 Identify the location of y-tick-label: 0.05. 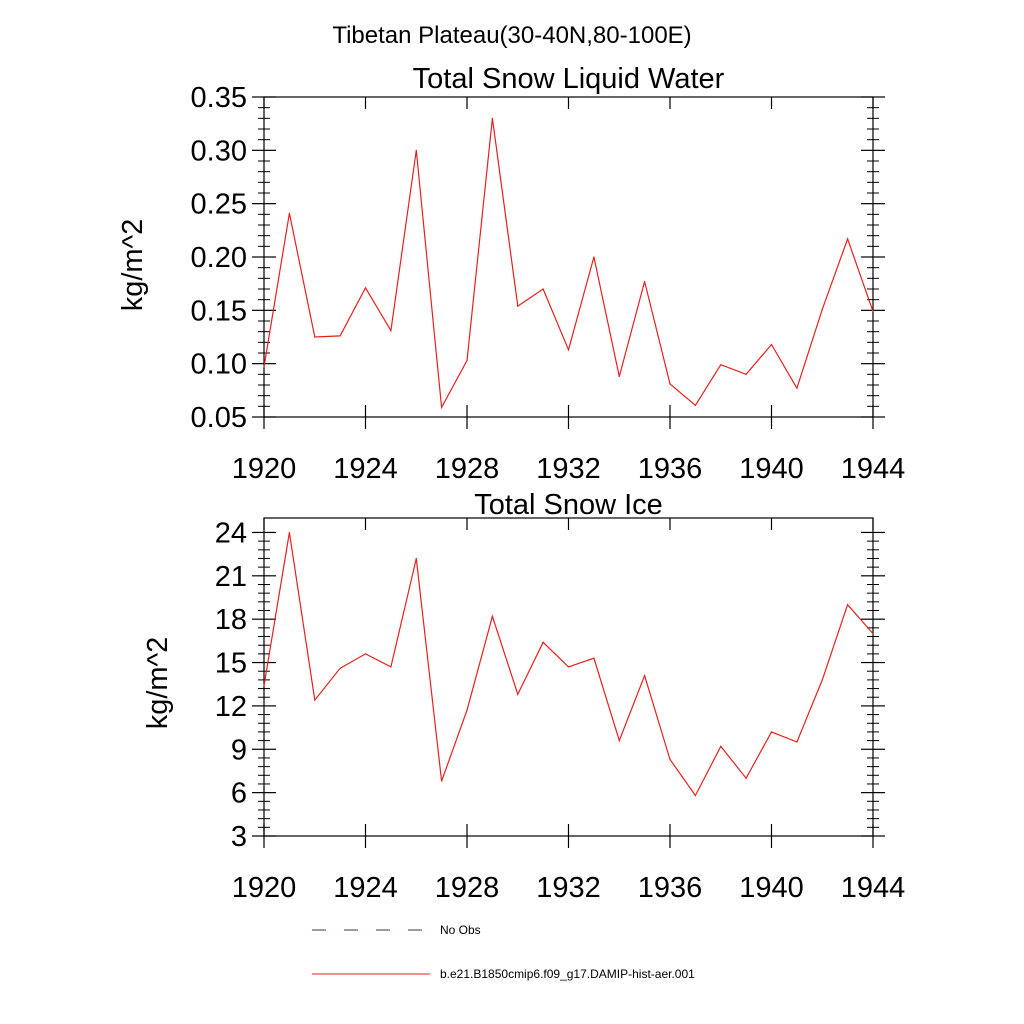
(219, 418).